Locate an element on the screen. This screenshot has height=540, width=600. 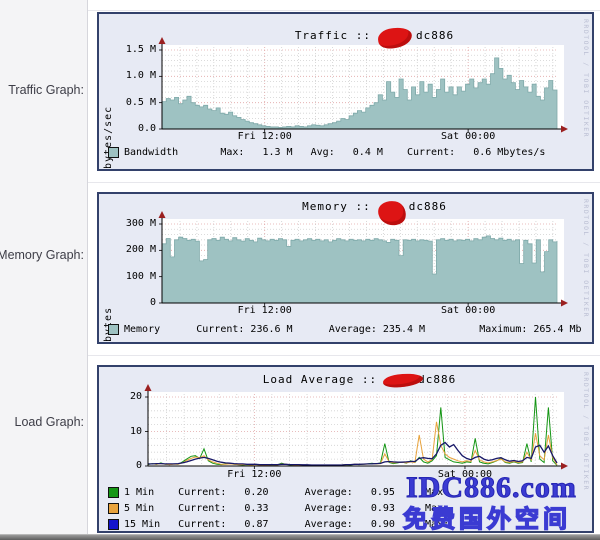
legend-row: 5 Min Current: 0.33 Average: 0.93 Max: is located at coordinates (278, 508).